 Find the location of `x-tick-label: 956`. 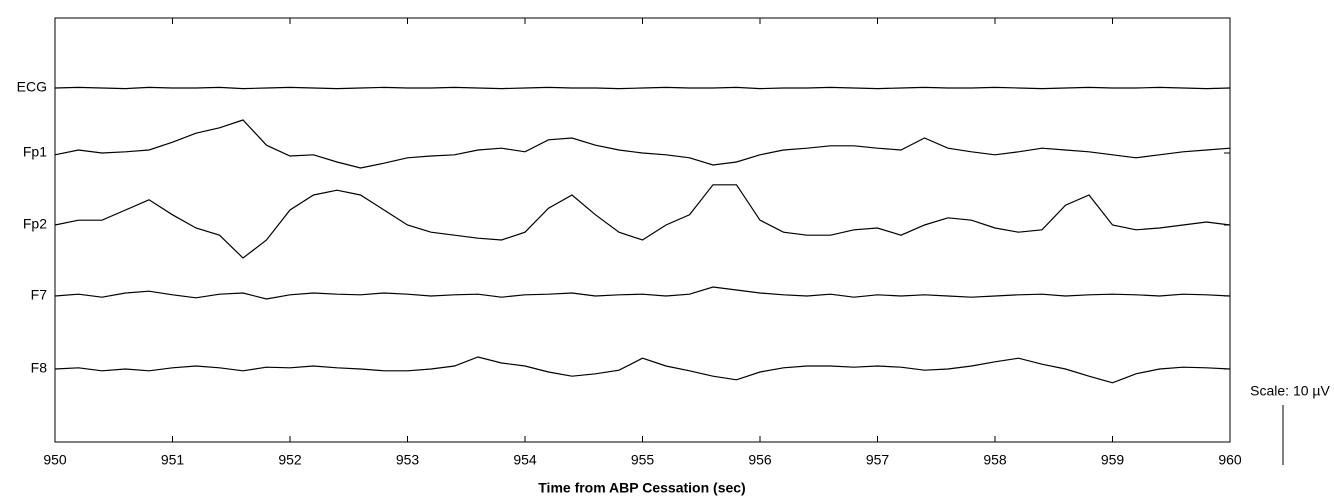

x-tick-label: 956 is located at coordinates (760, 460).